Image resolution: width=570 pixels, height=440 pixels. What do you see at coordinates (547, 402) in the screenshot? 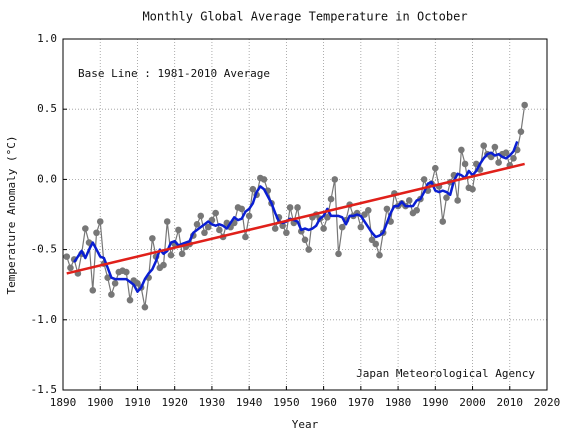
I see `x-tick-label: 2020` at bounding box center [547, 402].